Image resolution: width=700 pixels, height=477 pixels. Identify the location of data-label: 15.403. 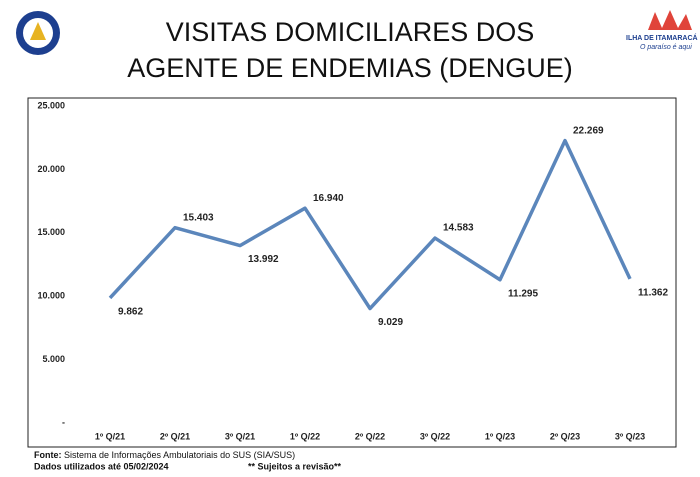
(198, 217).